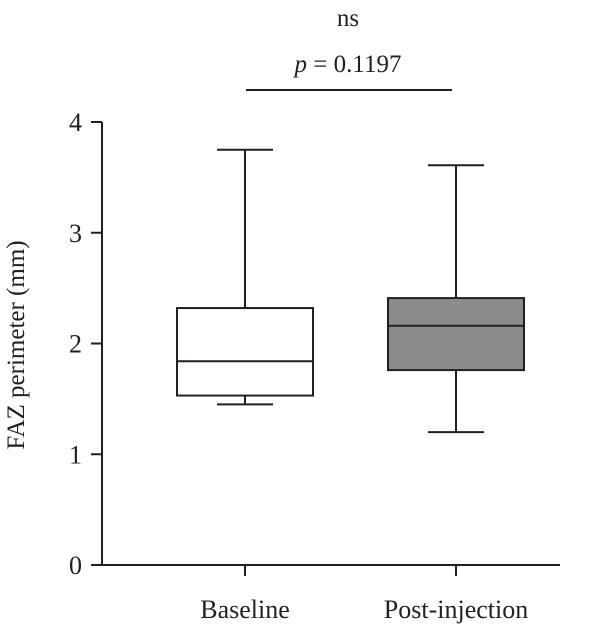 The image size is (600, 630). What do you see at coordinates (349, 48) in the screenshot?
I see `significance-annotation: ns p = 0.1197` at bounding box center [349, 48].